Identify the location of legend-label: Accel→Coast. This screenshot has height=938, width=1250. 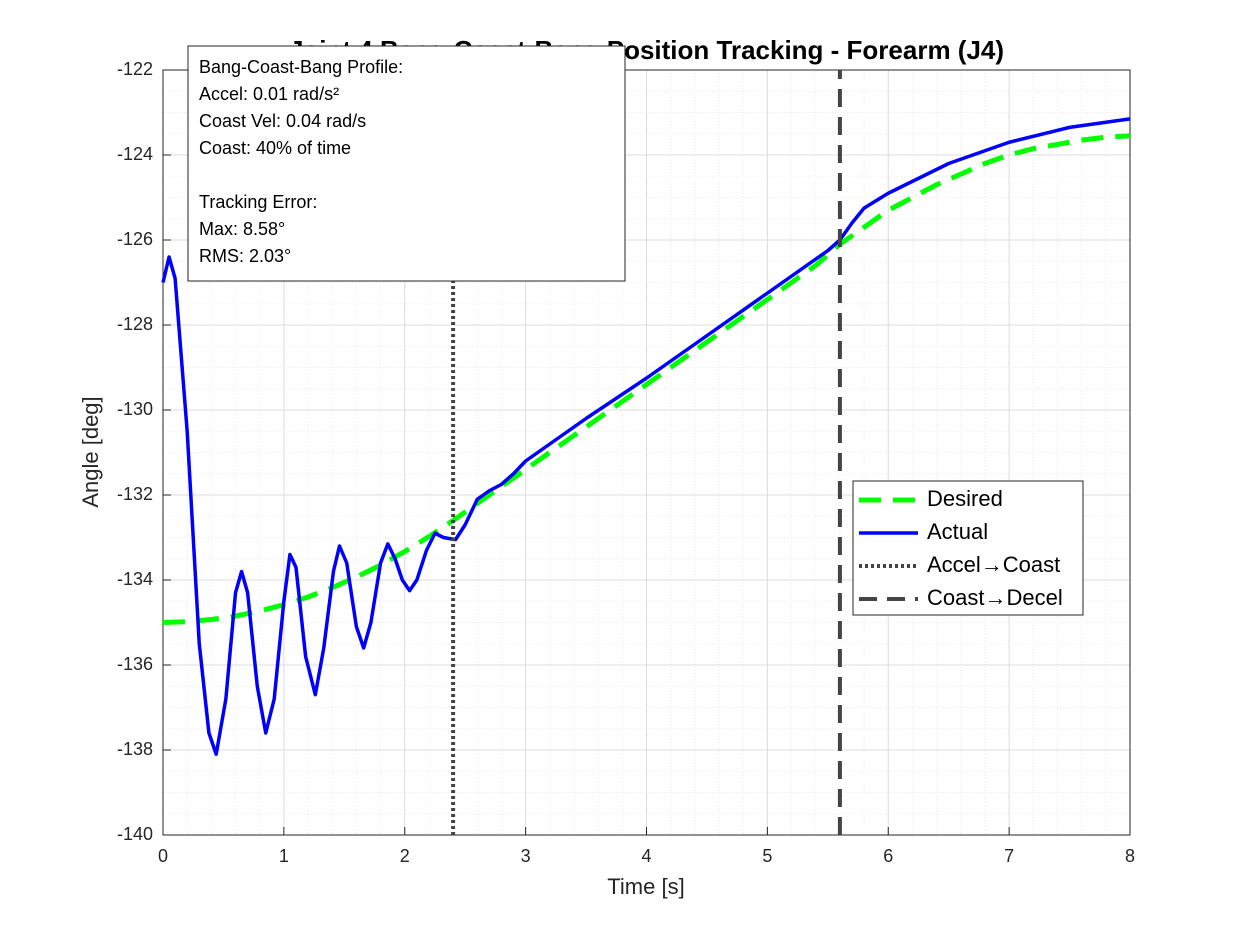
(993, 564).